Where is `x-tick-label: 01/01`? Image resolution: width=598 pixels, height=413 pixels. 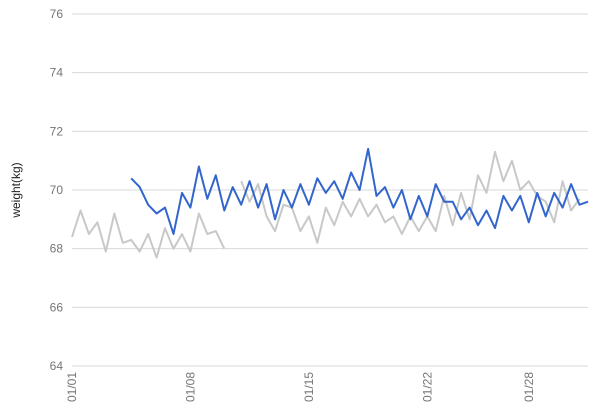 x-tick-label: 01/01 is located at coordinates (72, 387).